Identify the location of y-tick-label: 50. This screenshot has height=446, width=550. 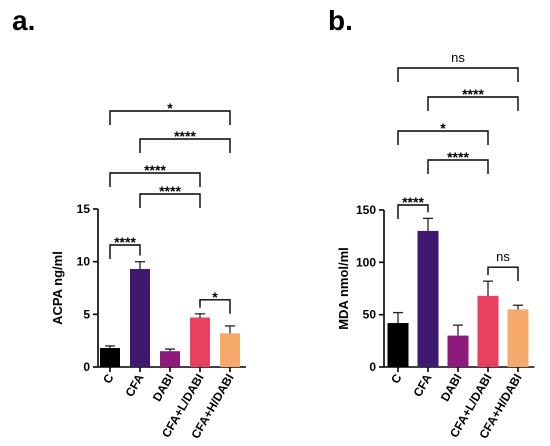
(370, 315).